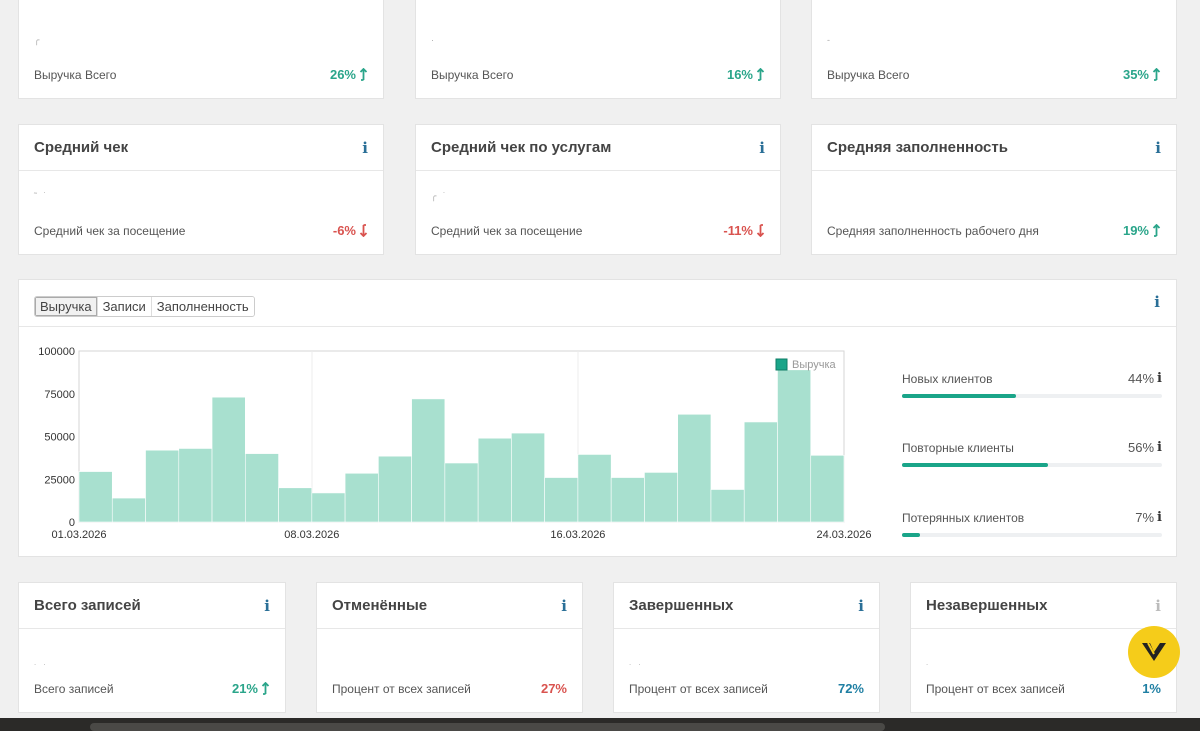 This screenshot has width=1200, height=731. What do you see at coordinates (74, 688) in the screenshot?
I see `card-footer-label: Всего записей` at bounding box center [74, 688].